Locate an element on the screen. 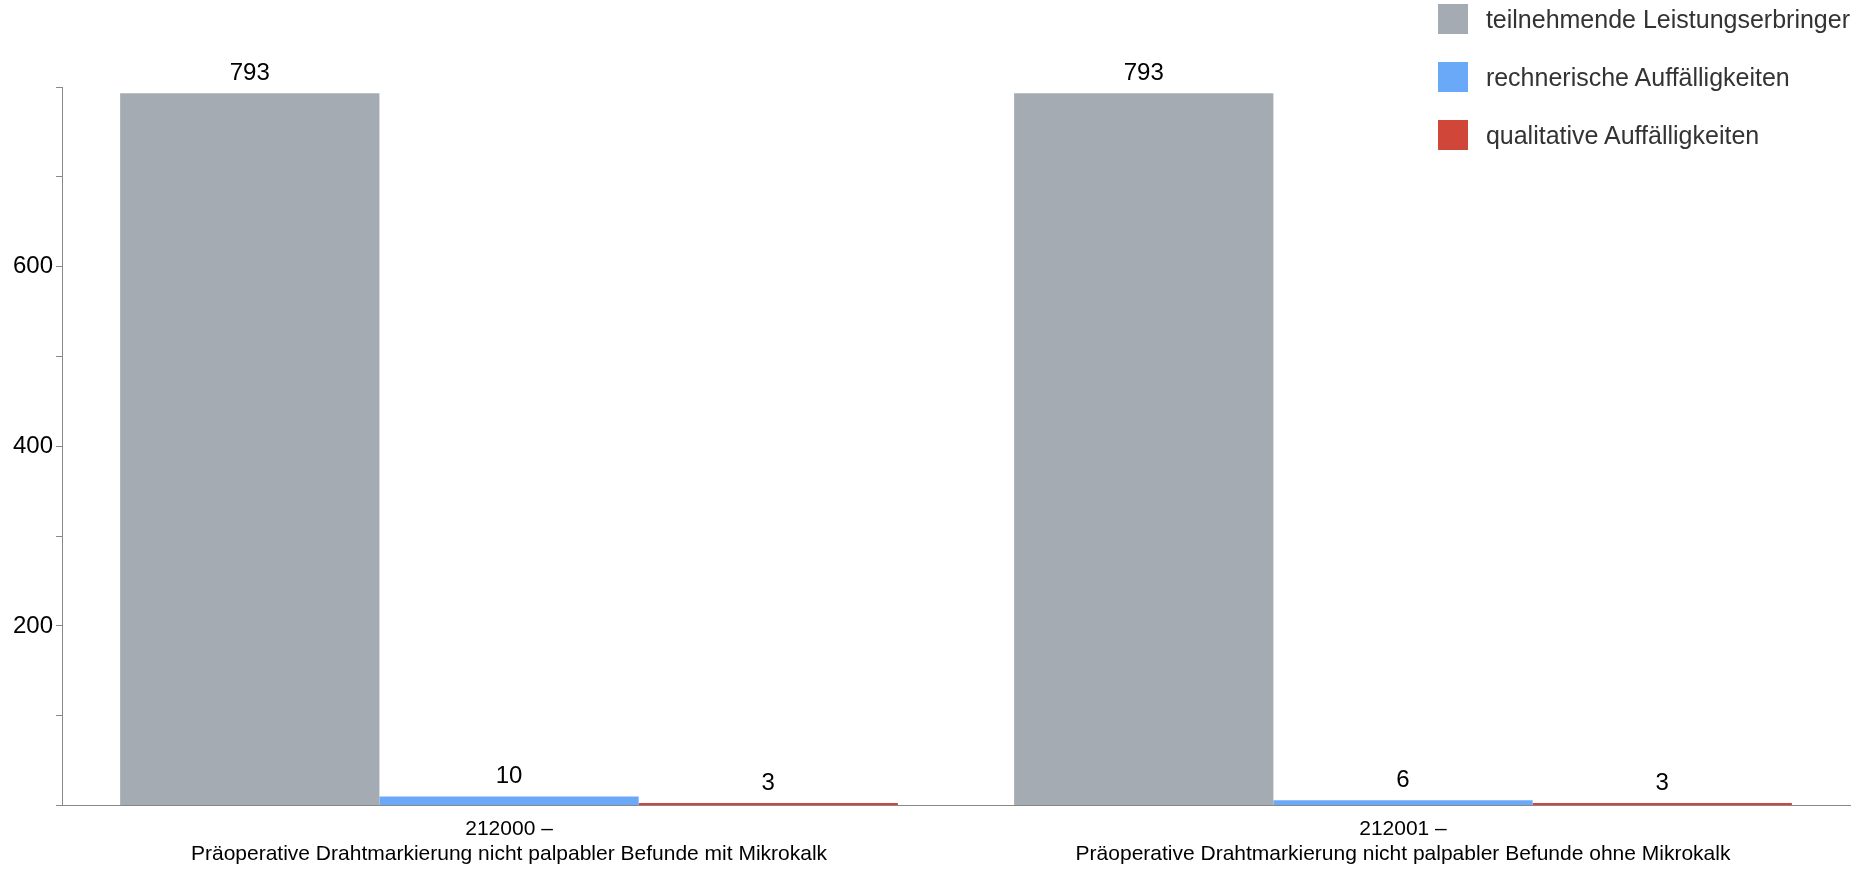  legend-label: qualitative Auffälligkeiten is located at coordinates (1622, 135).